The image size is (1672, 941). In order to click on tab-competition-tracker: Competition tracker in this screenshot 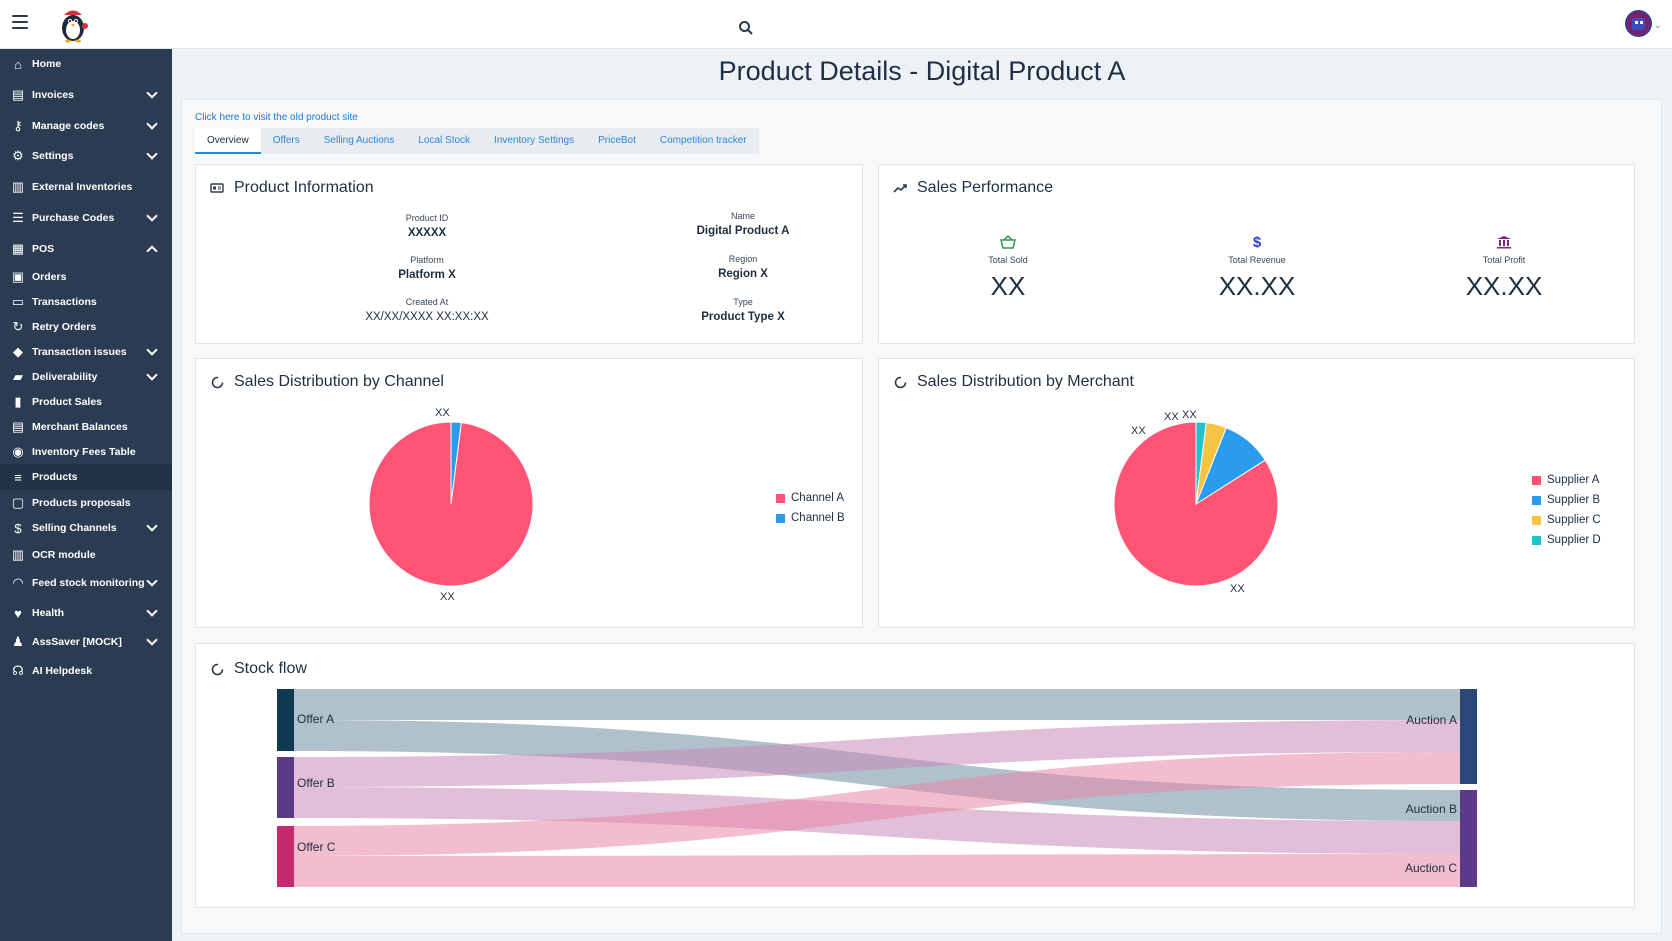, I will do `click(703, 140)`.